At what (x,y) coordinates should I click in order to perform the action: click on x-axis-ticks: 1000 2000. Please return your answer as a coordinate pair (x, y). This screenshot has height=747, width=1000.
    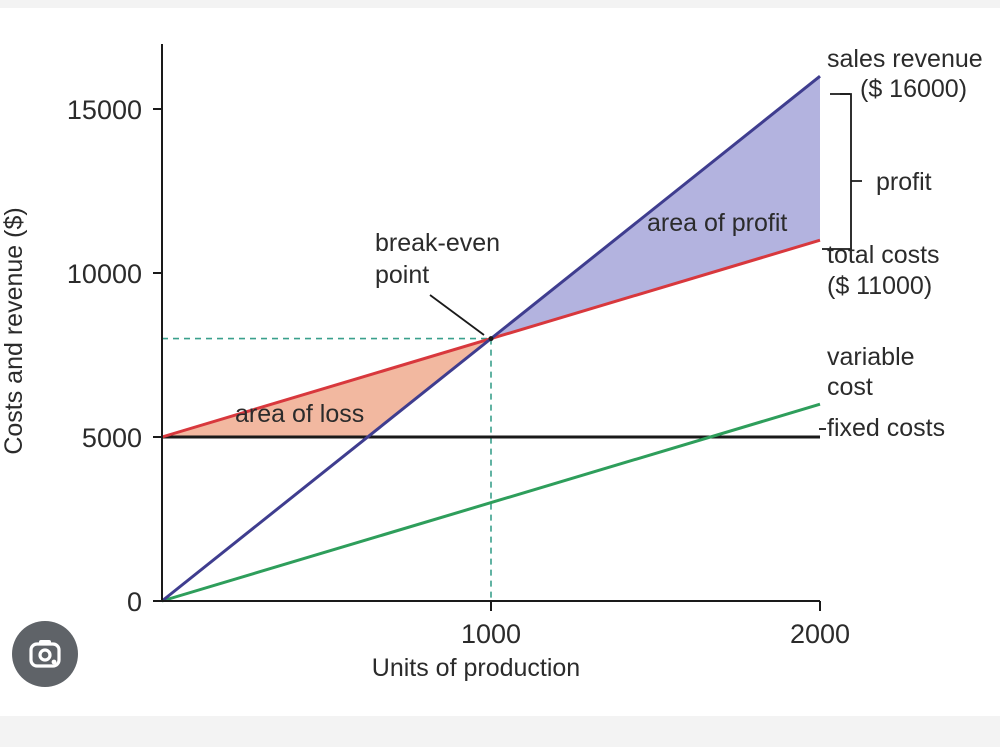
    Looking at the image, I should click on (655, 625).